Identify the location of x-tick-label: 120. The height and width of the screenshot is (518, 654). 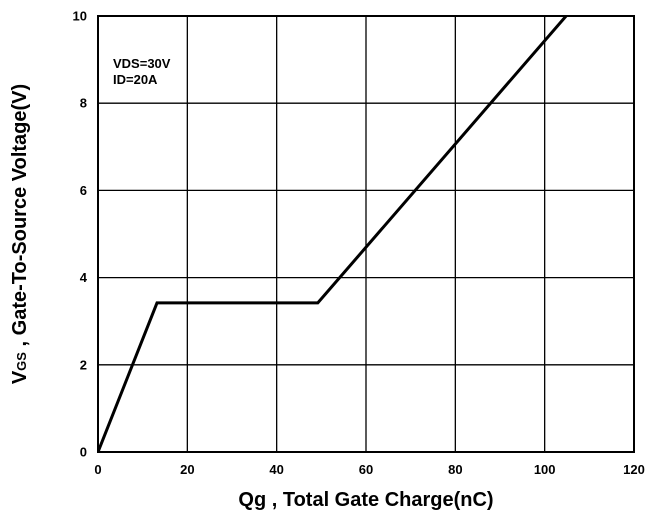
(634, 469).